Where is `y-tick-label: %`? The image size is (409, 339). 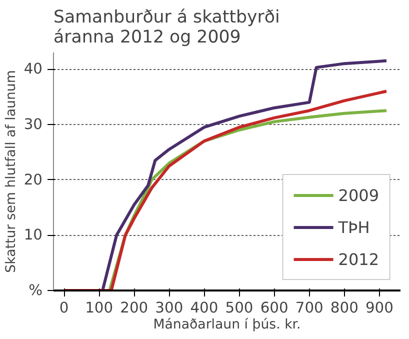 y-tick-label: % is located at coordinates (35, 290).